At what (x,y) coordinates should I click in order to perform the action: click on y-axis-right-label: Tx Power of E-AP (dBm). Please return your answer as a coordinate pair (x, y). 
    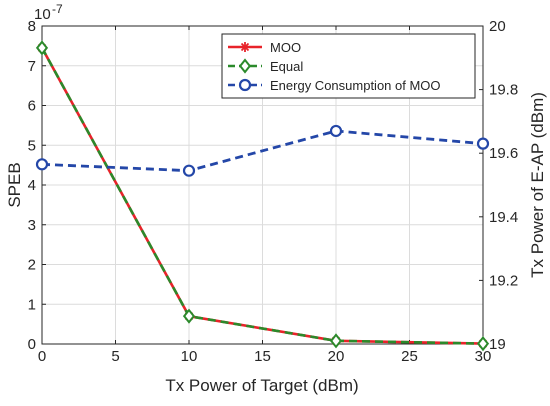
    Looking at the image, I should click on (537, 185).